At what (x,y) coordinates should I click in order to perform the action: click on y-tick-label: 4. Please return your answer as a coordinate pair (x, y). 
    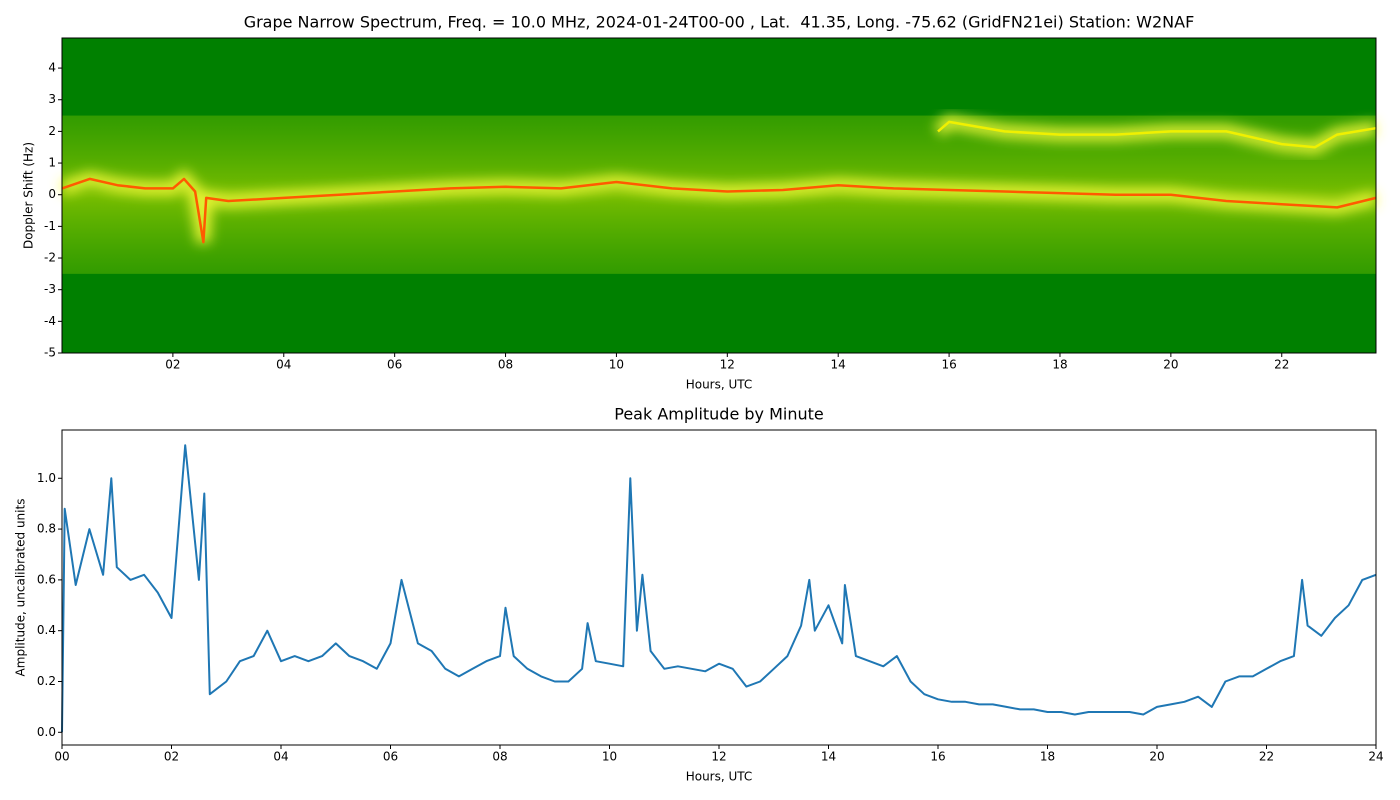
    Looking at the image, I should click on (52, 68).